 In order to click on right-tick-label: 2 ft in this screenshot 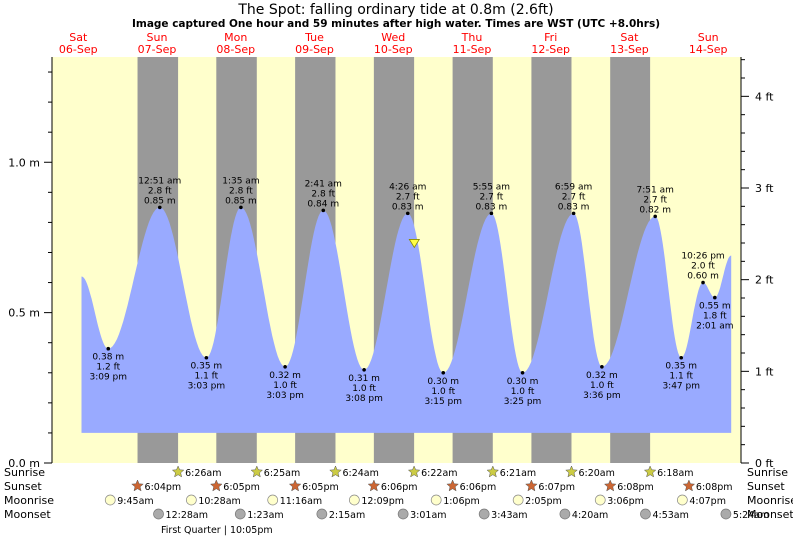, I will do `click(764, 280)`.